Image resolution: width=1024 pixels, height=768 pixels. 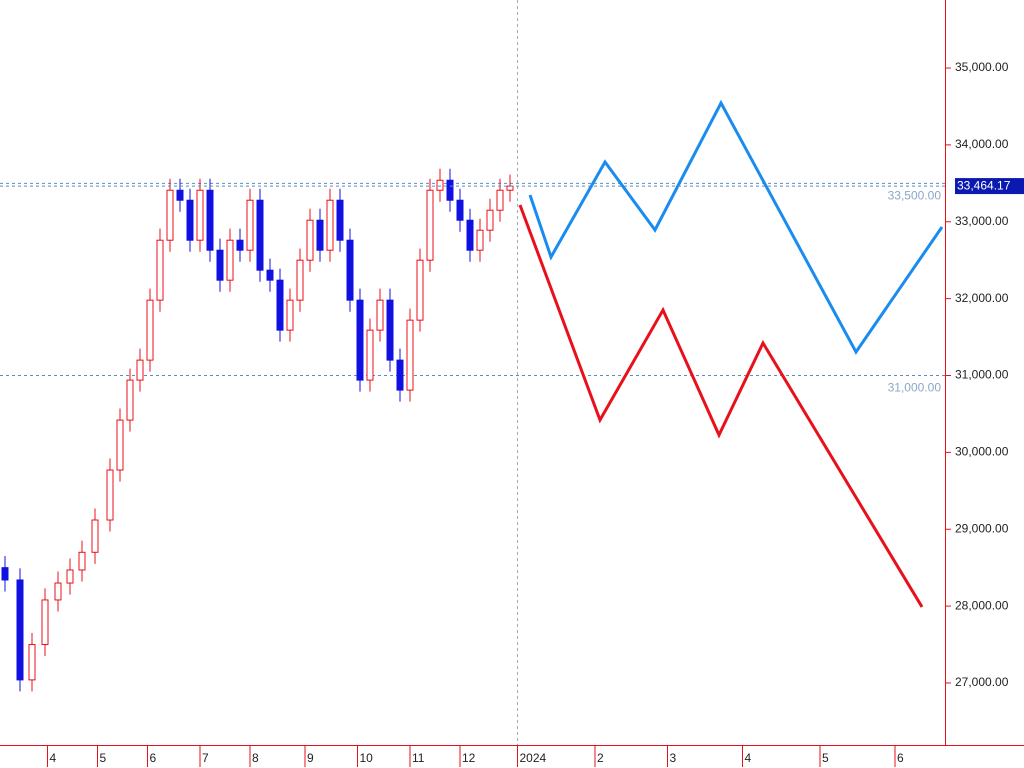 I want to click on last-price-box, so click(x=989, y=186).